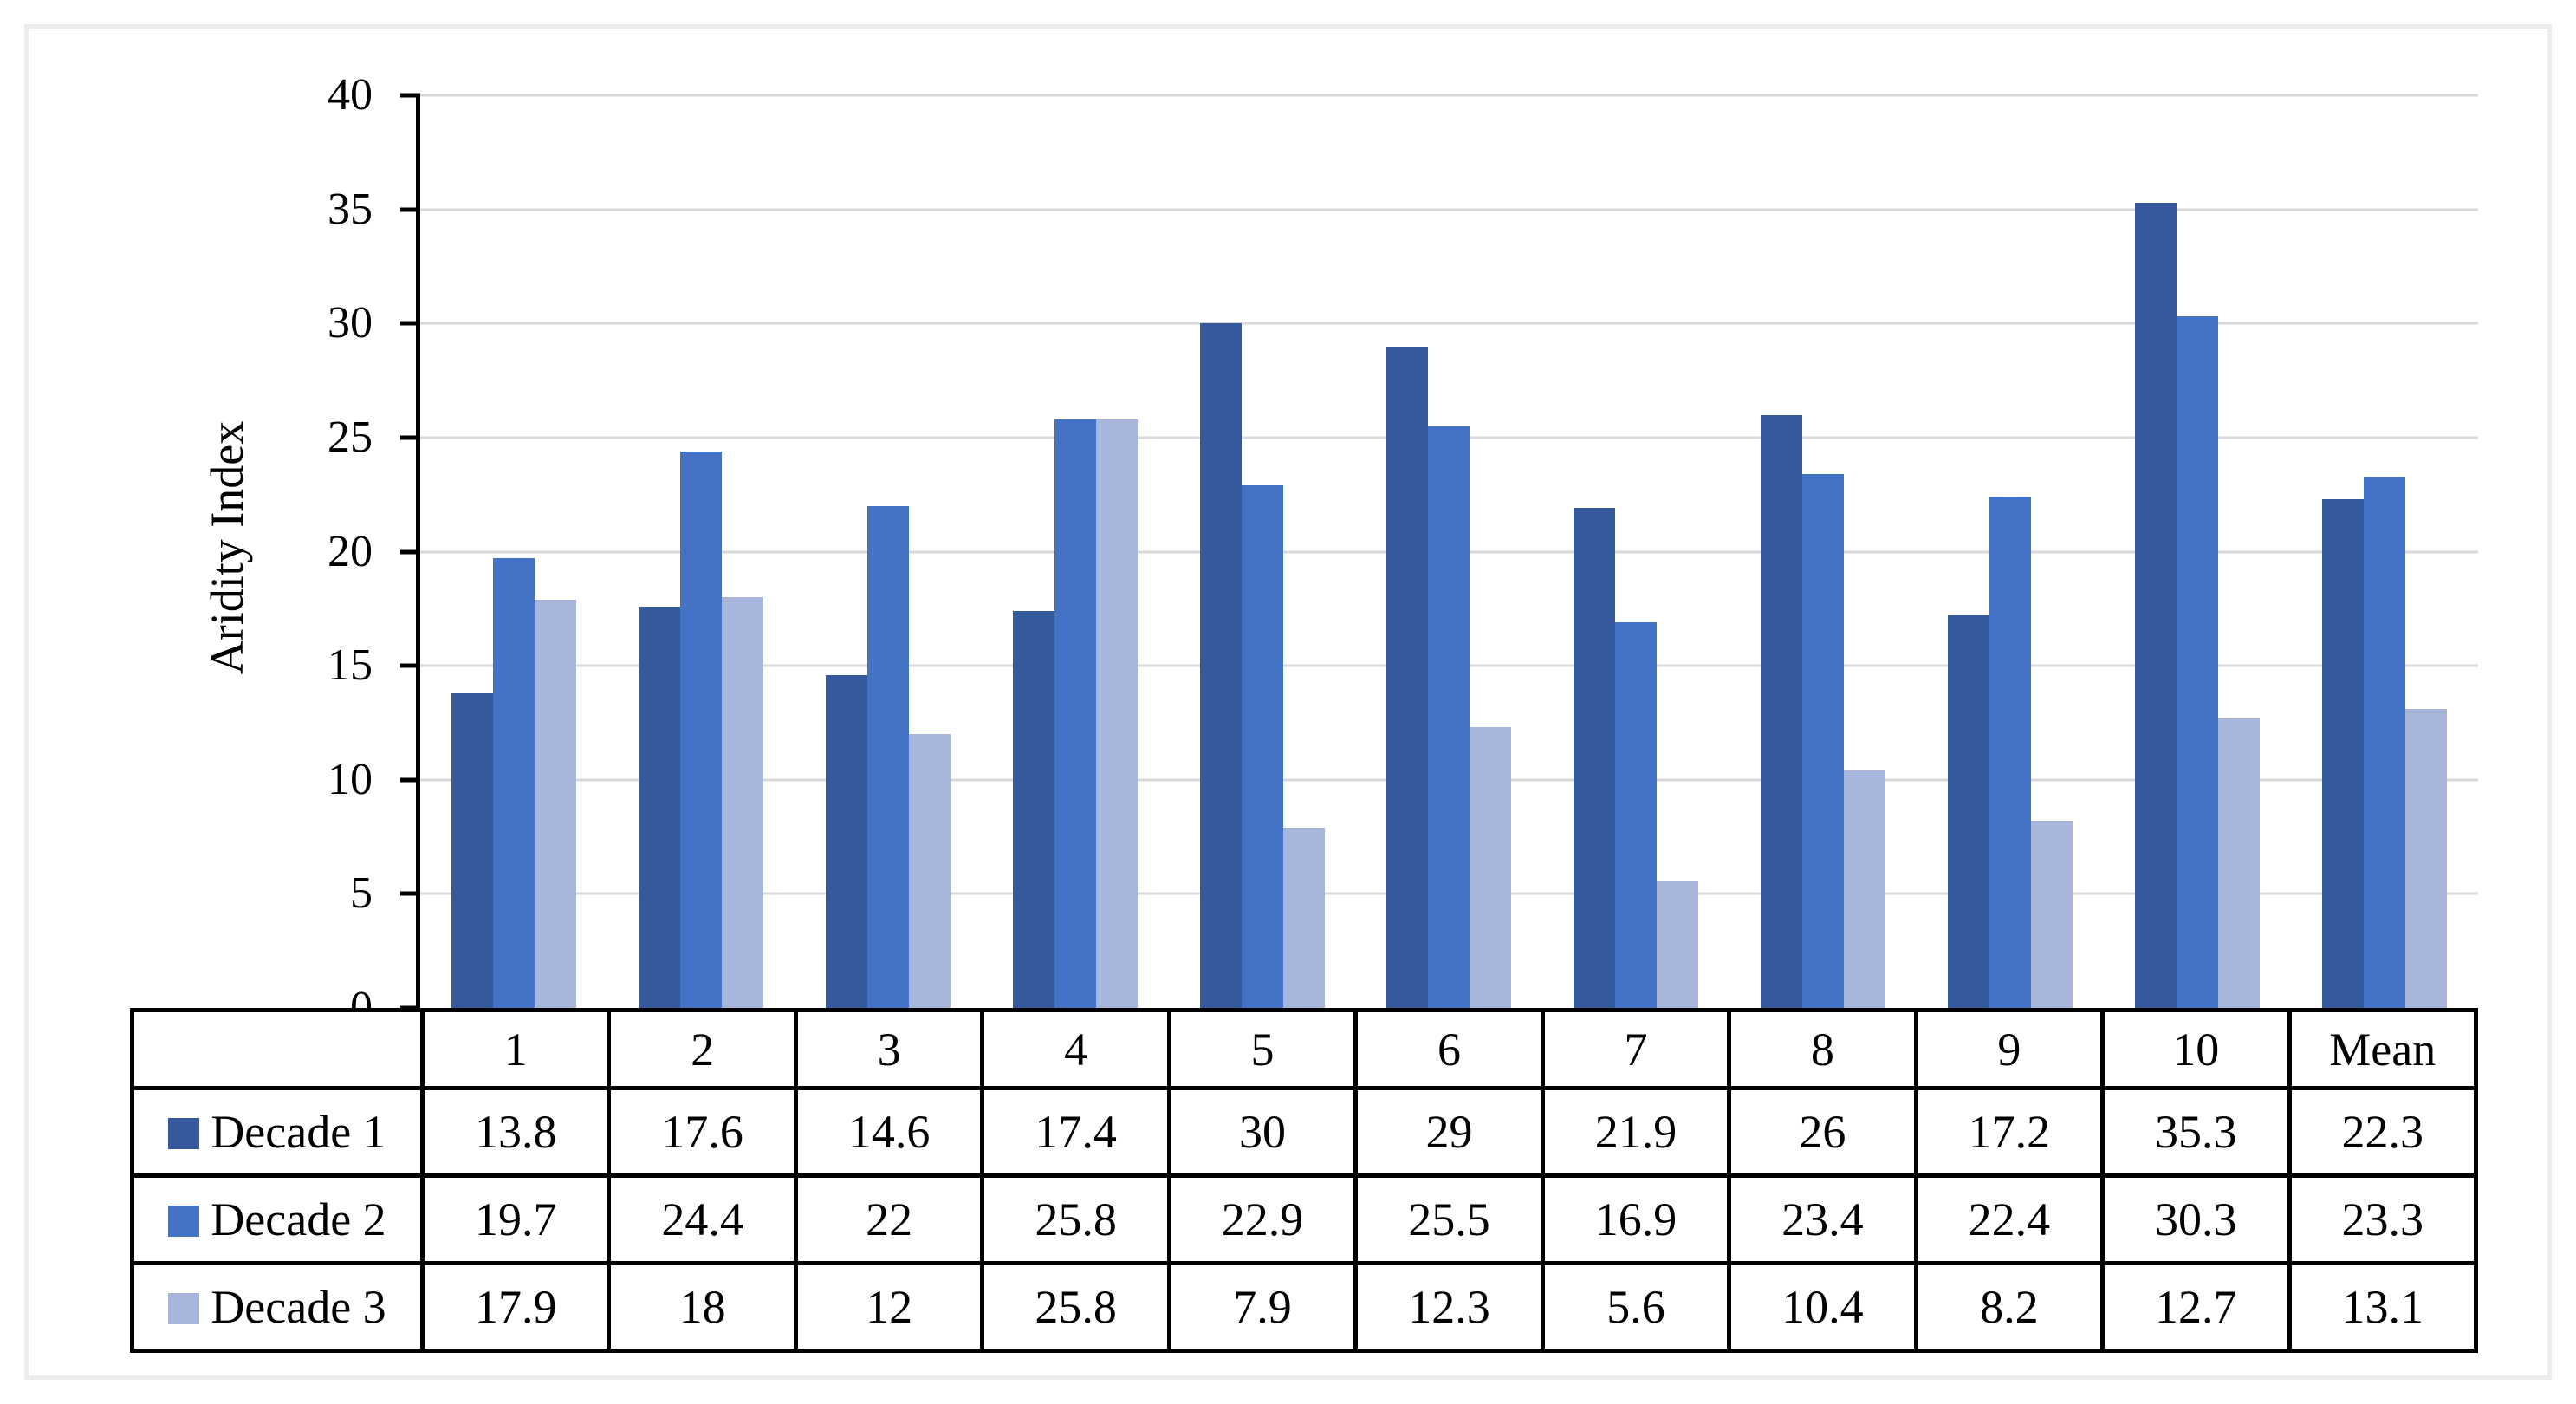 This screenshot has height=1404, width=2576. What do you see at coordinates (703, 1307) in the screenshot?
I see `cell-decade-3-2: 18` at bounding box center [703, 1307].